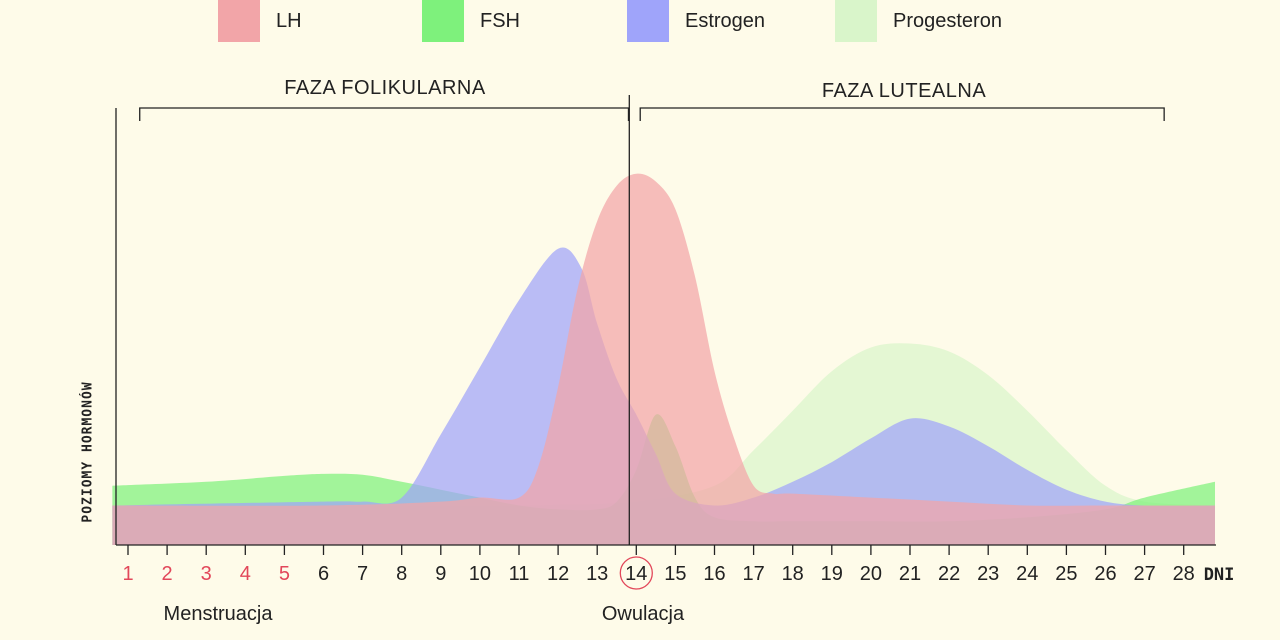  What do you see at coordinates (167, 574) in the screenshot?
I see `x-tick-label-2: 2` at bounding box center [167, 574].